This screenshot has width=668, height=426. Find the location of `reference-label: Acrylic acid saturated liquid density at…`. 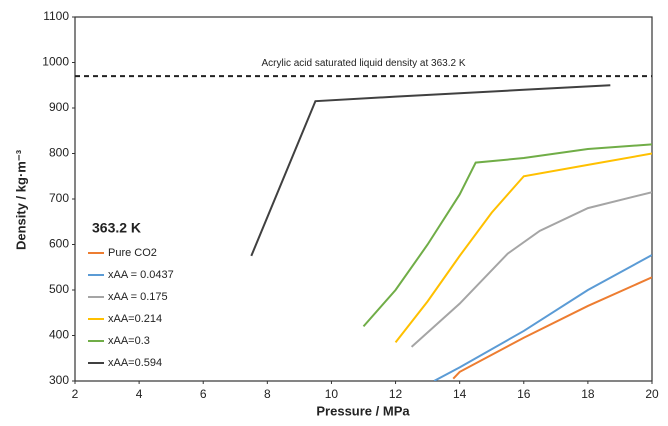

reference-label: Acrylic acid saturated liquid density at… is located at coordinates (364, 63).